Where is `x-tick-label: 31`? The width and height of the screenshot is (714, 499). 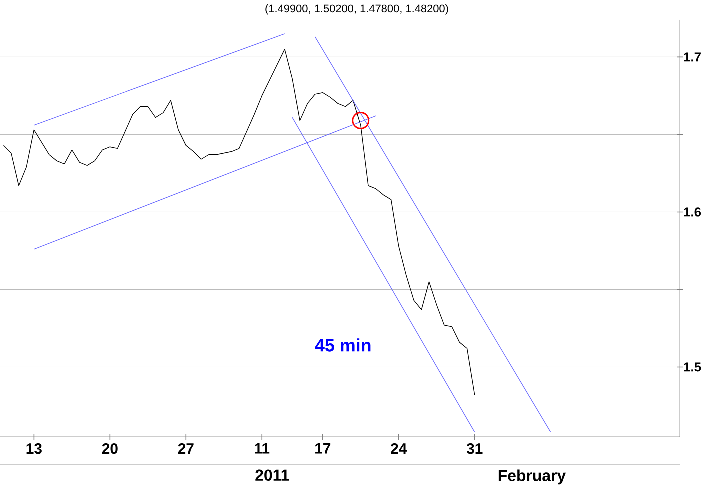 x-tick-label: 31 is located at coordinates (474, 449).